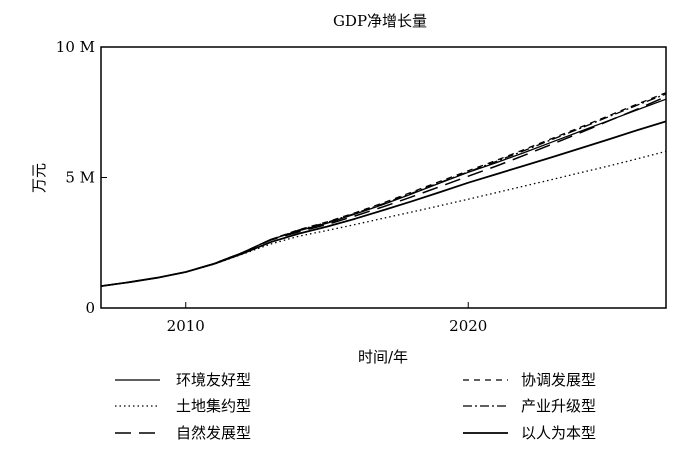 The height and width of the screenshot is (453, 700). What do you see at coordinates (213, 380) in the screenshot?
I see `legend-label-1: 环境友好型` at bounding box center [213, 380].